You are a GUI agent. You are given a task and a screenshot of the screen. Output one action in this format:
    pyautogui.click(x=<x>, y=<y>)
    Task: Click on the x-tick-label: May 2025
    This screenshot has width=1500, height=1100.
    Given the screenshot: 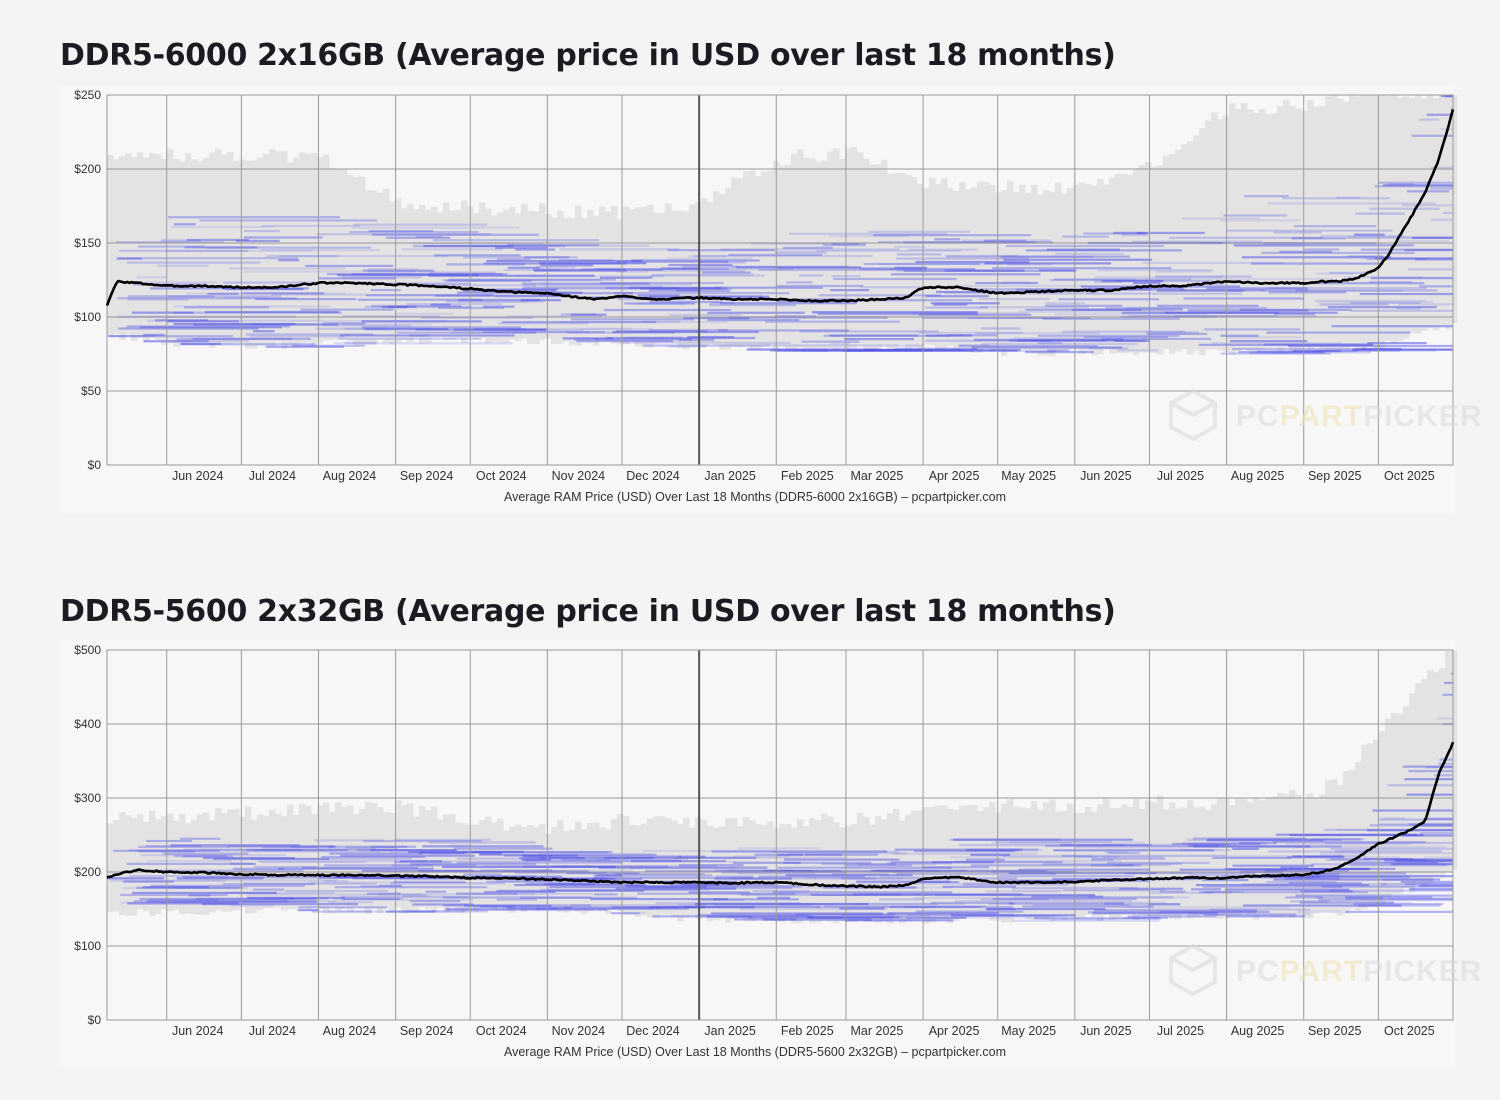 What is the action you would take?
    pyautogui.click(x=1028, y=1031)
    